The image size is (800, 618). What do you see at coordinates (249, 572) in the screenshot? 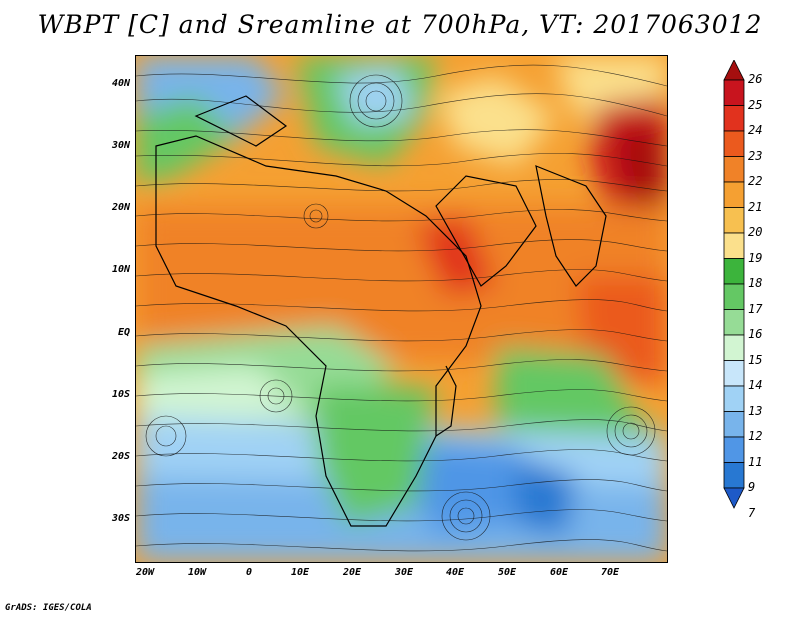
I see `lon-label-0: 0` at bounding box center [249, 572].